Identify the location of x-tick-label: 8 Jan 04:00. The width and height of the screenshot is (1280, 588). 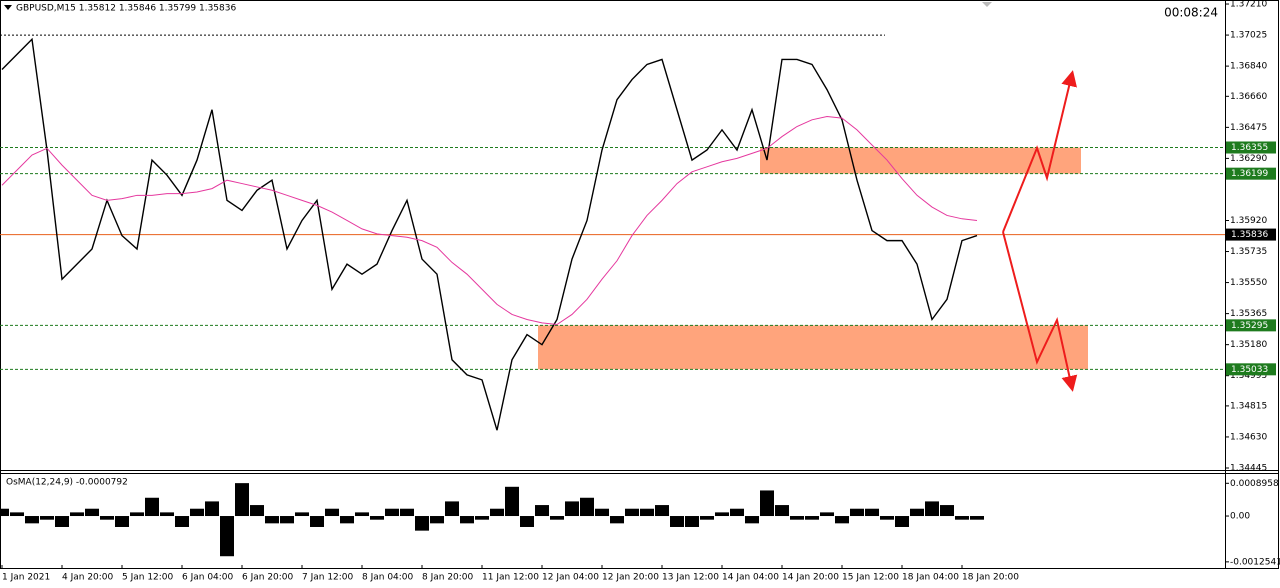
(388, 578).